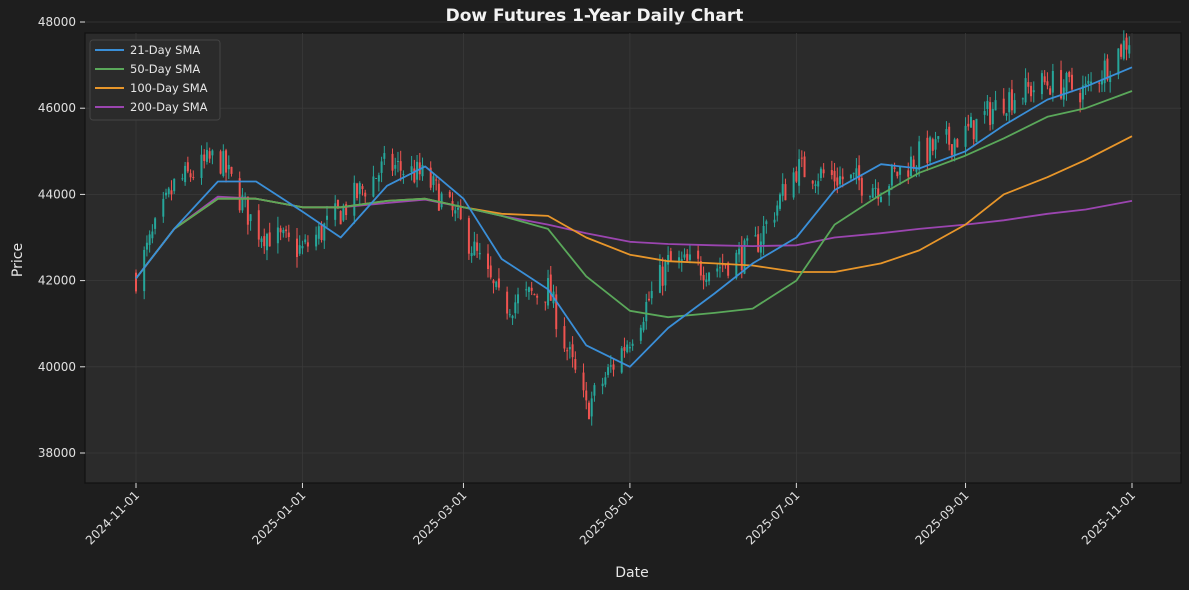 The image size is (1189, 590). Describe the element at coordinates (18, 260) in the screenshot. I see `y-axis-label: Price` at that location.